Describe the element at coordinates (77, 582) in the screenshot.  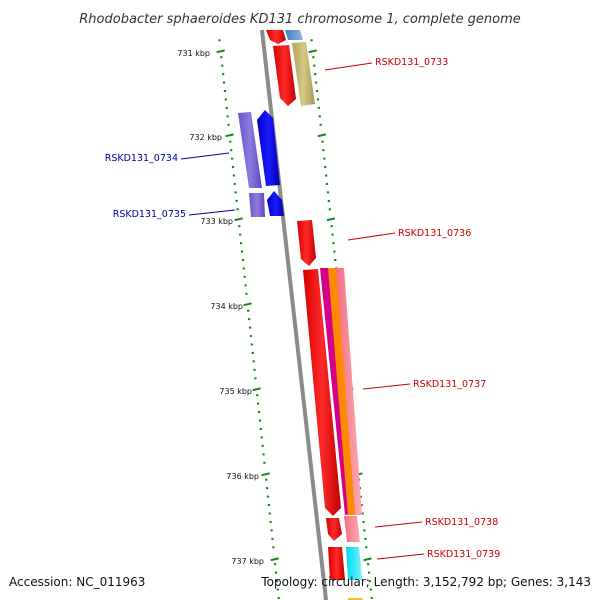
I see `accession-text: Accession: NC_011963` at that location.